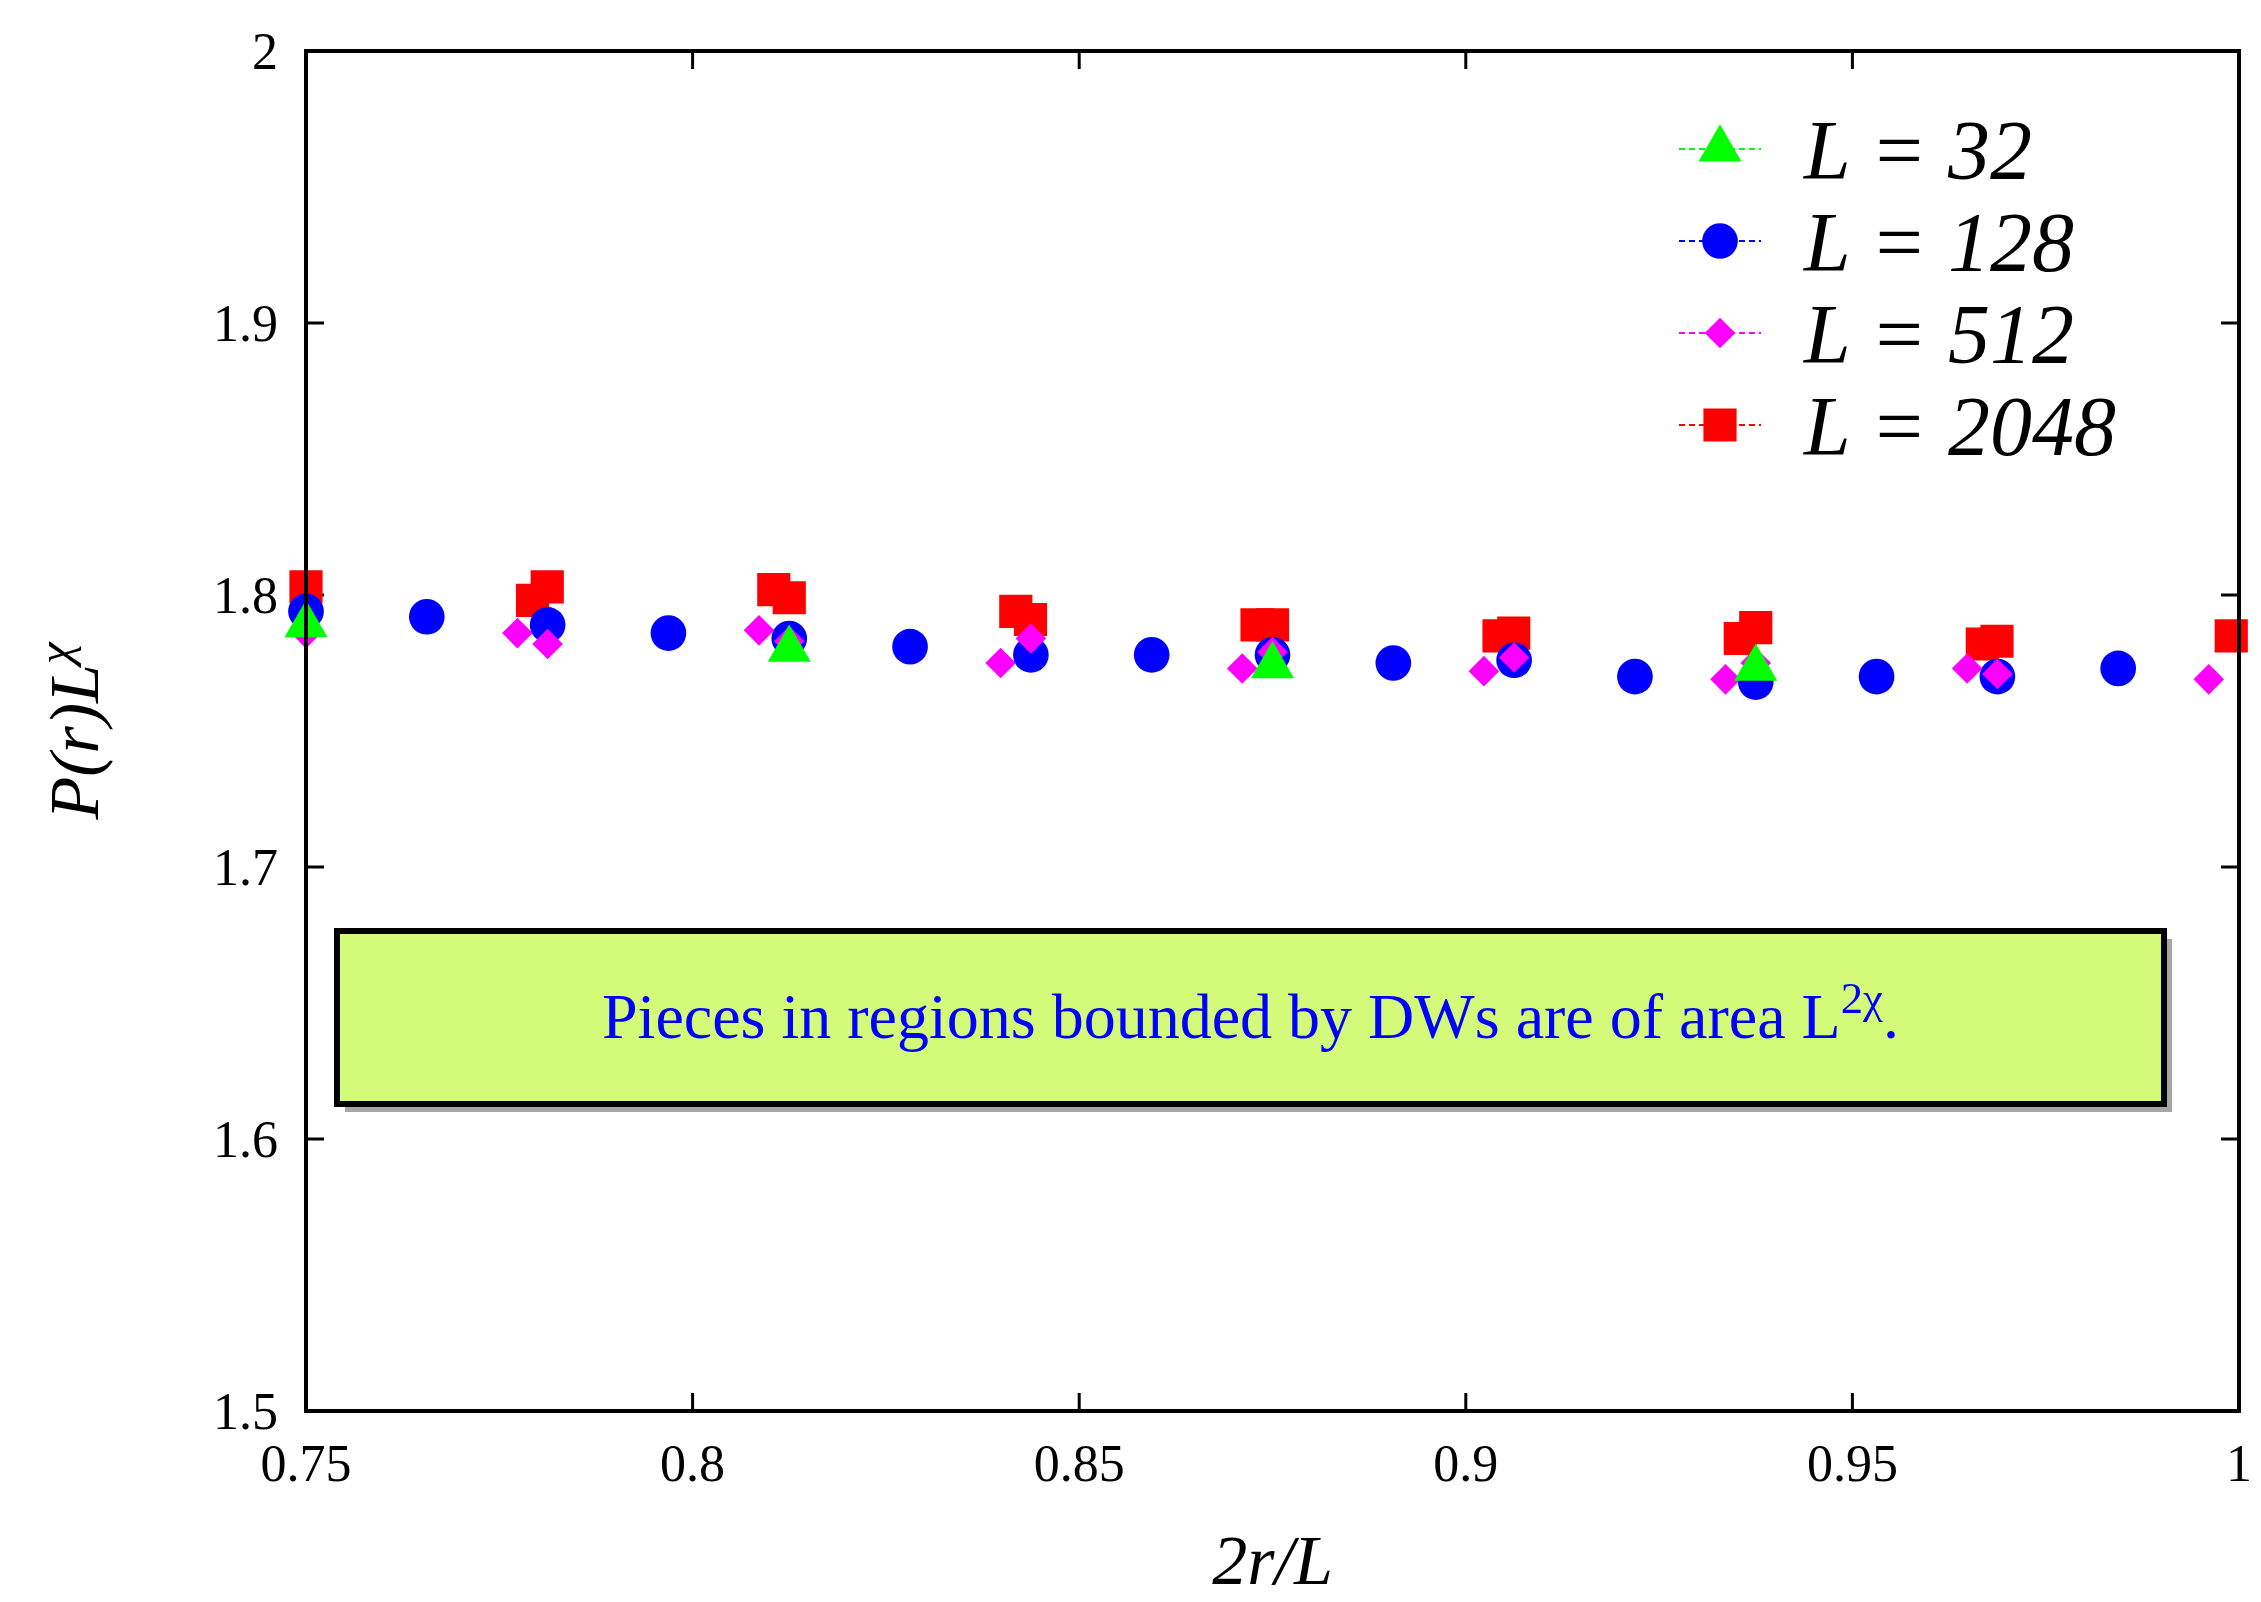  What do you see at coordinates (245, 1139) in the screenshot?
I see `y-tick-label: 1.6` at bounding box center [245, 1139].